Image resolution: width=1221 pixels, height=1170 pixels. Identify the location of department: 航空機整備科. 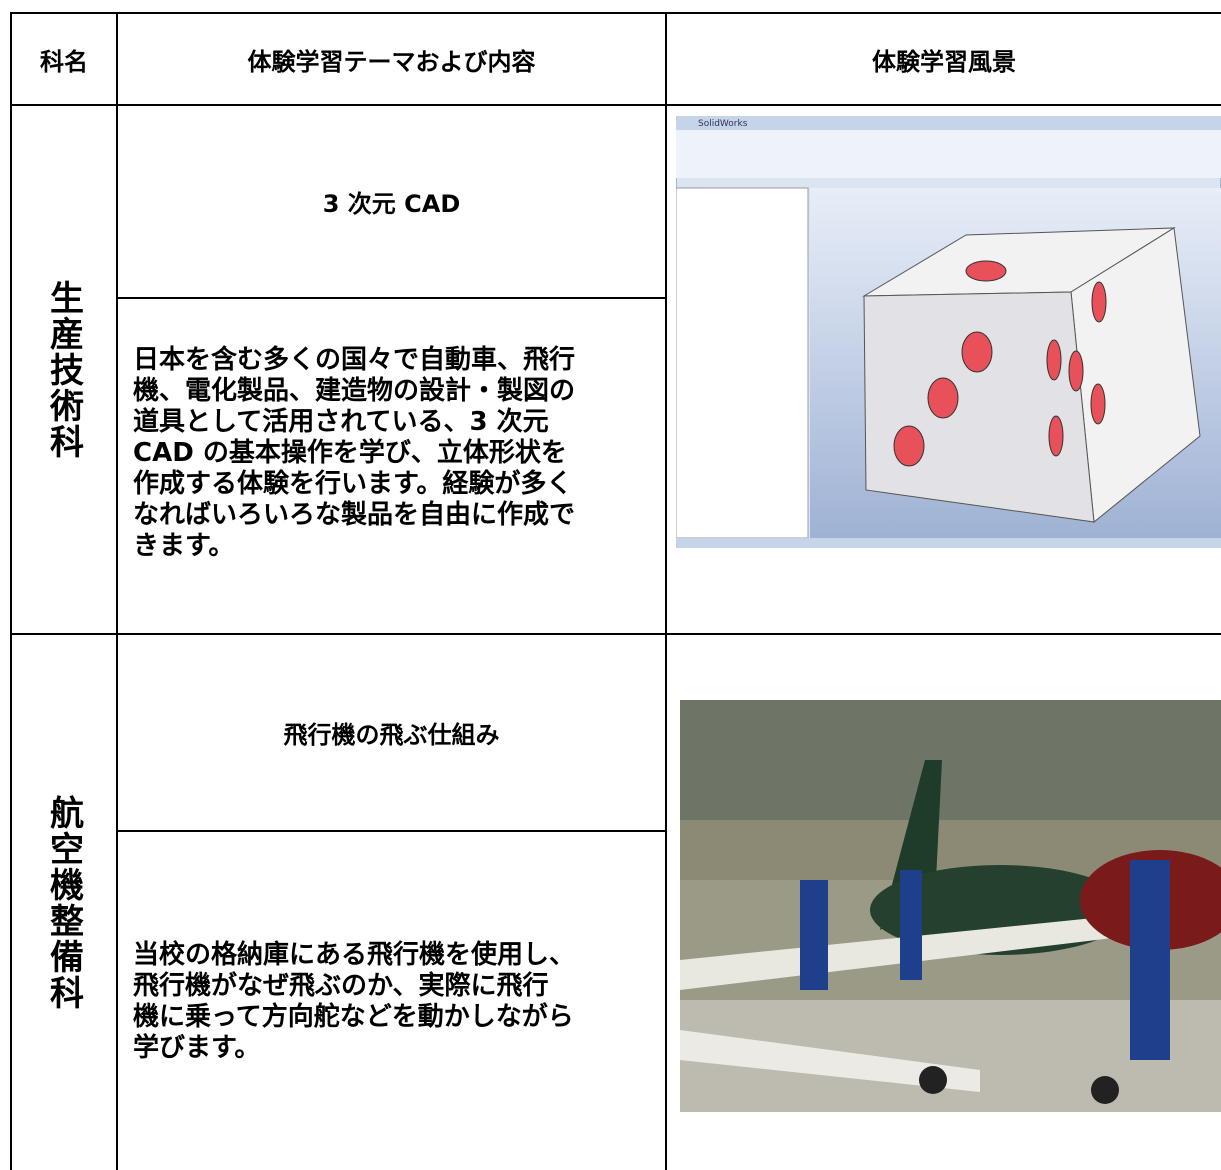
(63, 902).